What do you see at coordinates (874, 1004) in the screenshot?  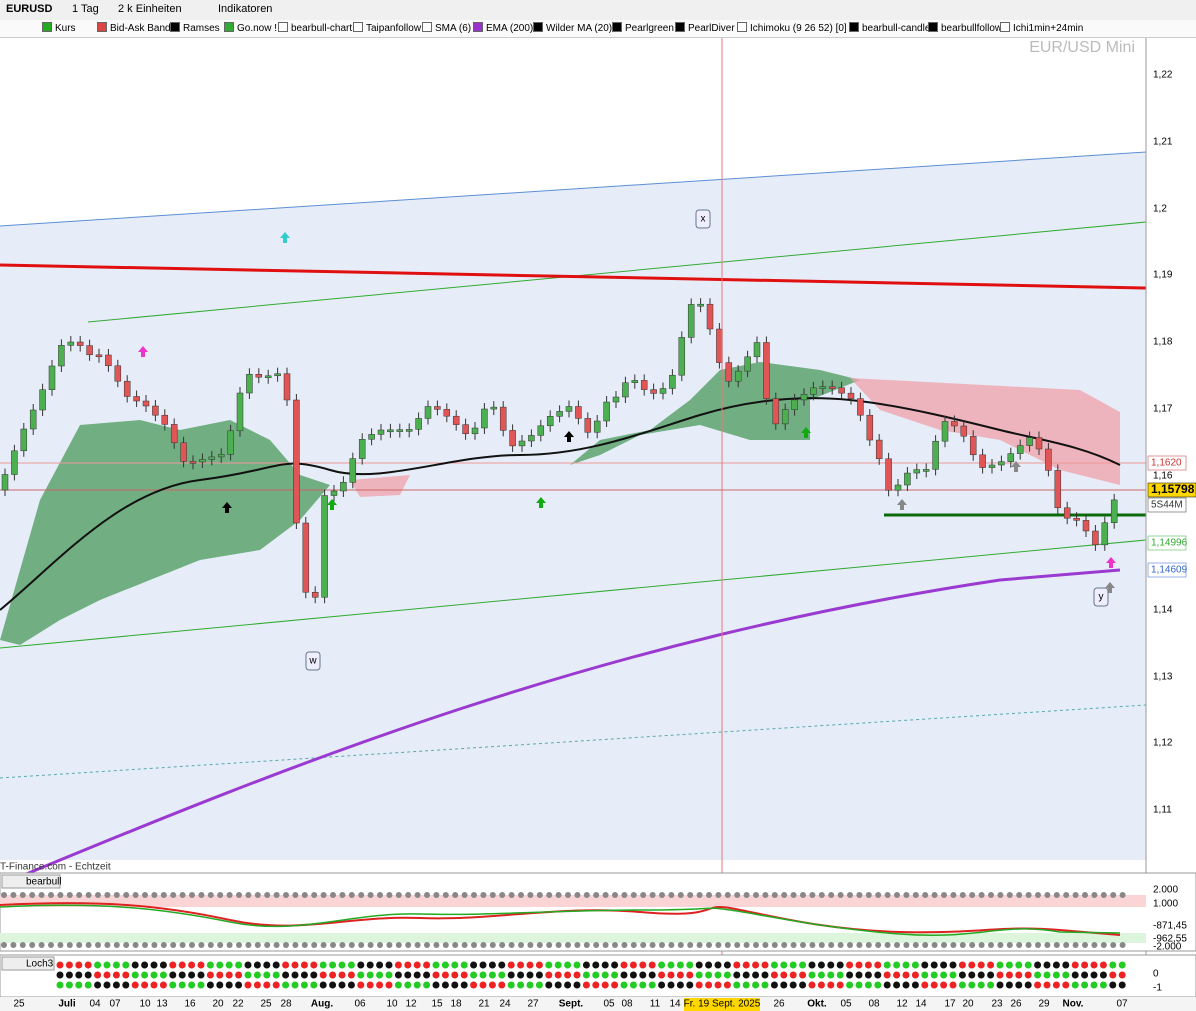 I see `date-tick-label: 08` at bounding box center [874, 1004].